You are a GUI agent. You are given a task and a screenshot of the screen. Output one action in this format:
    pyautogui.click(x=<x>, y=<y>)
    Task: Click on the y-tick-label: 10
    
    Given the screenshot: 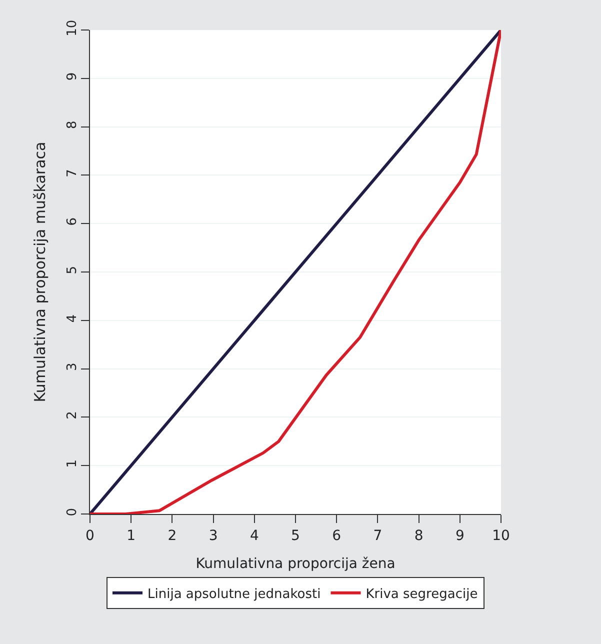 What is the action you would take?
    pyautogui.click(x=72, y=28)
    